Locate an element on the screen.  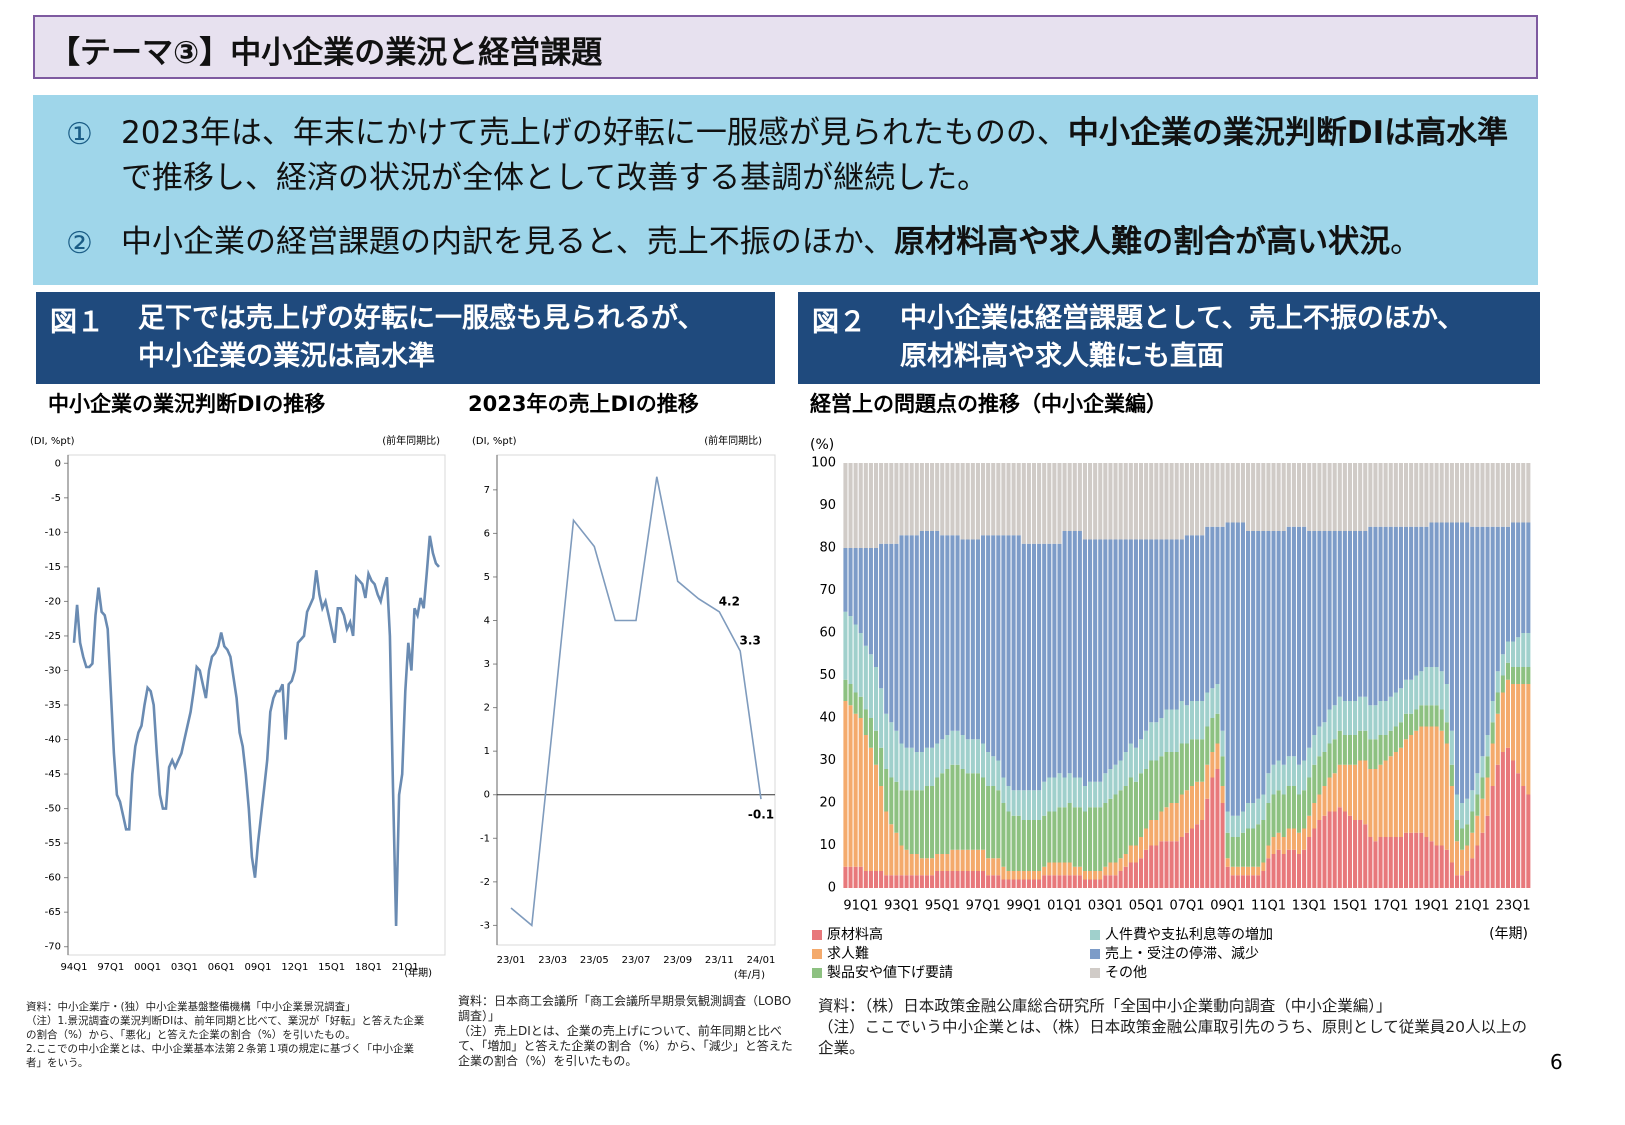
x-tick-label: 09Q1 is located at coordinates (1227, 906).